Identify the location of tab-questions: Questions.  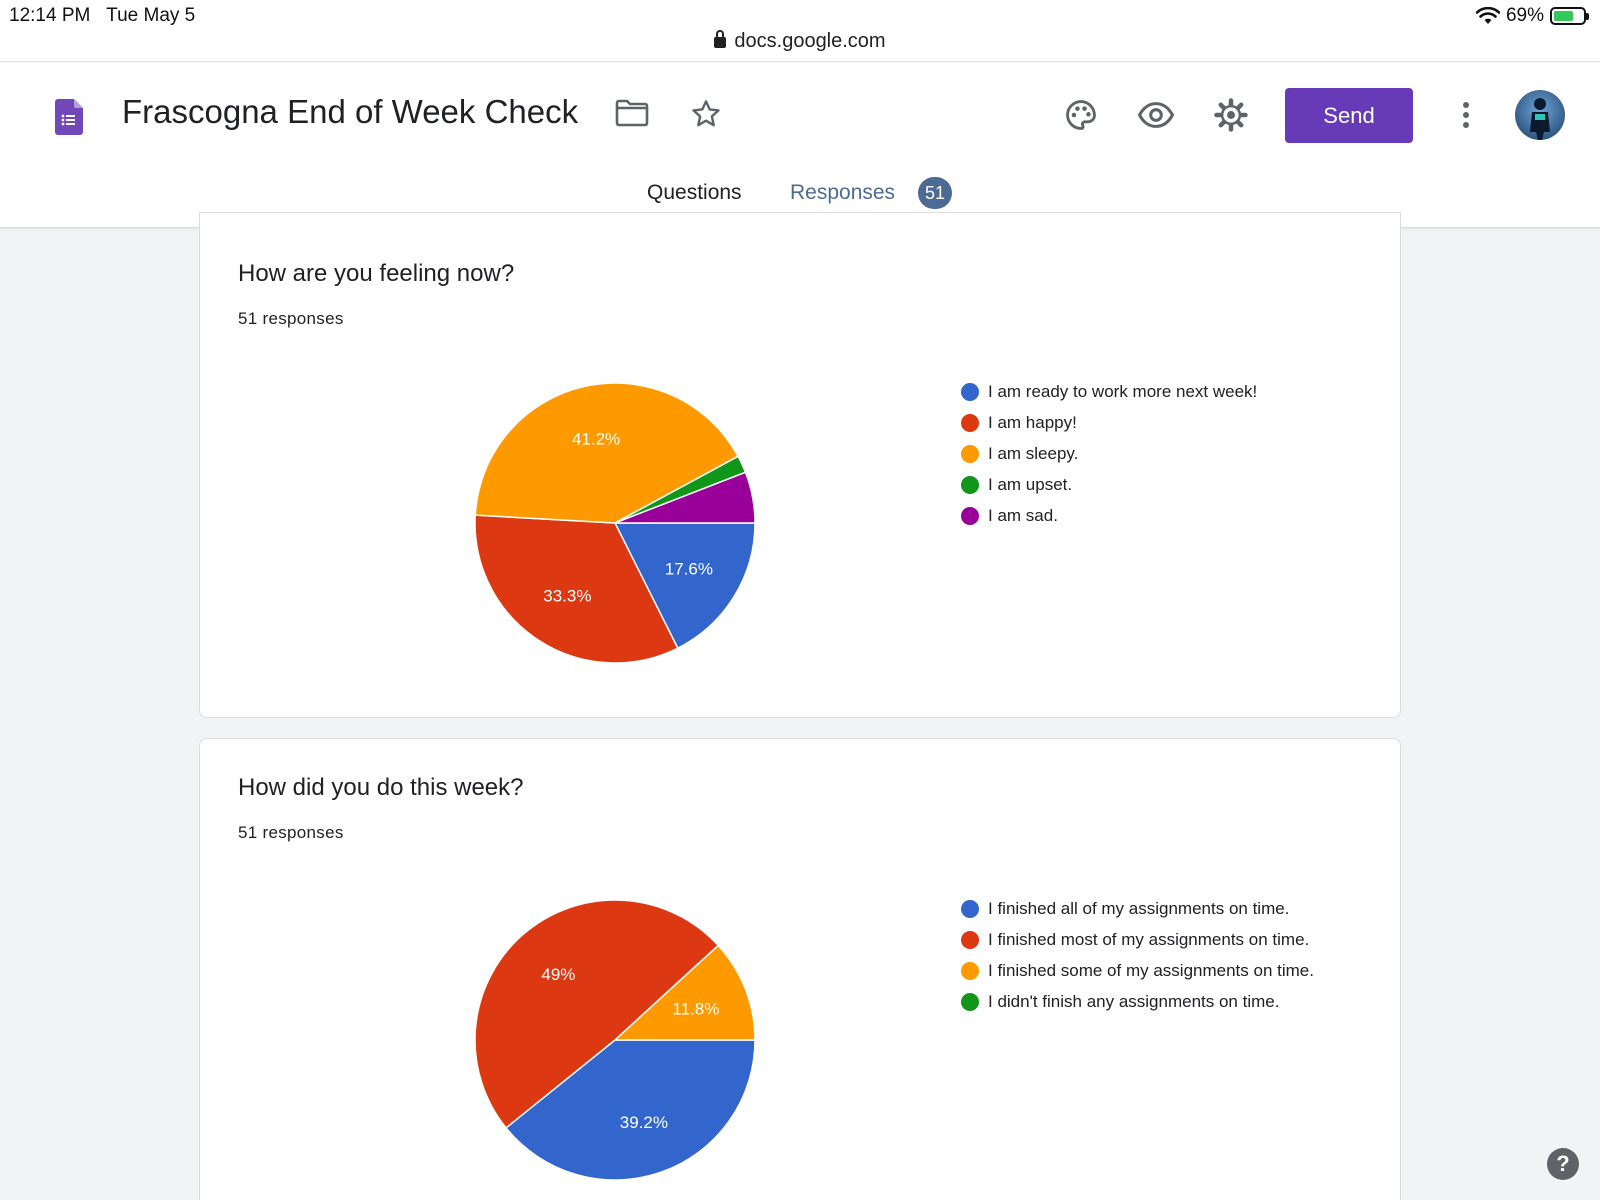
(694, 192).